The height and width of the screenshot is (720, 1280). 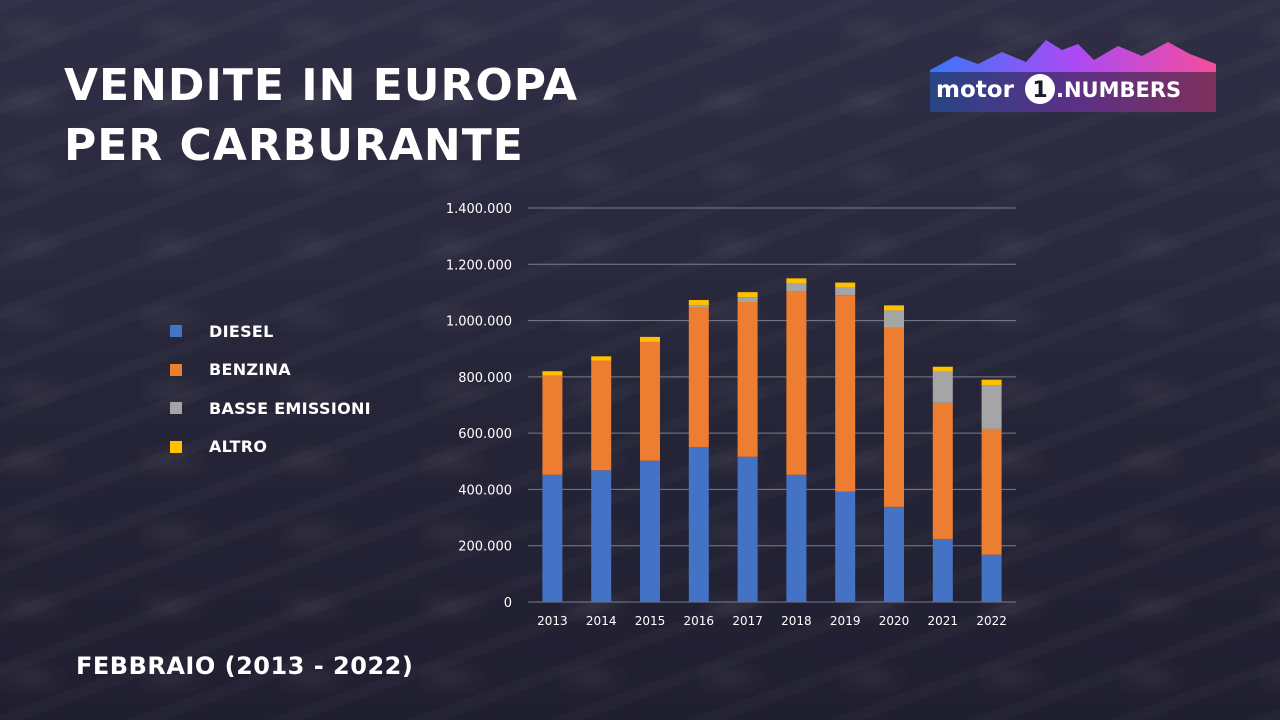 What do you see at coordinates (1118, 90) in the screenshot?
I see `logo-text-right: .NUMBERS` at bounding box center [1118, 90].